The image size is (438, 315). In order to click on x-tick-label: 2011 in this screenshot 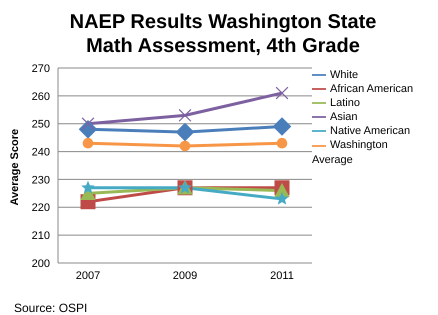, I will do `click(282, 276)`.